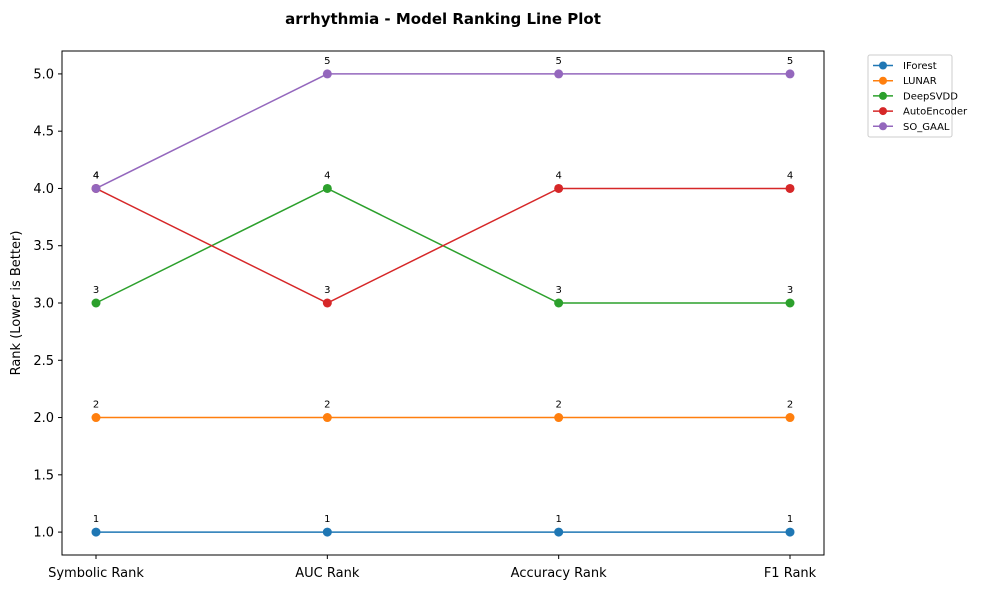 The image size is (989, 589). What do you see at coordinates (43, 189) in the screenshot?
I see `y-tick-label: 4.0` at bounding box center [43, 189].